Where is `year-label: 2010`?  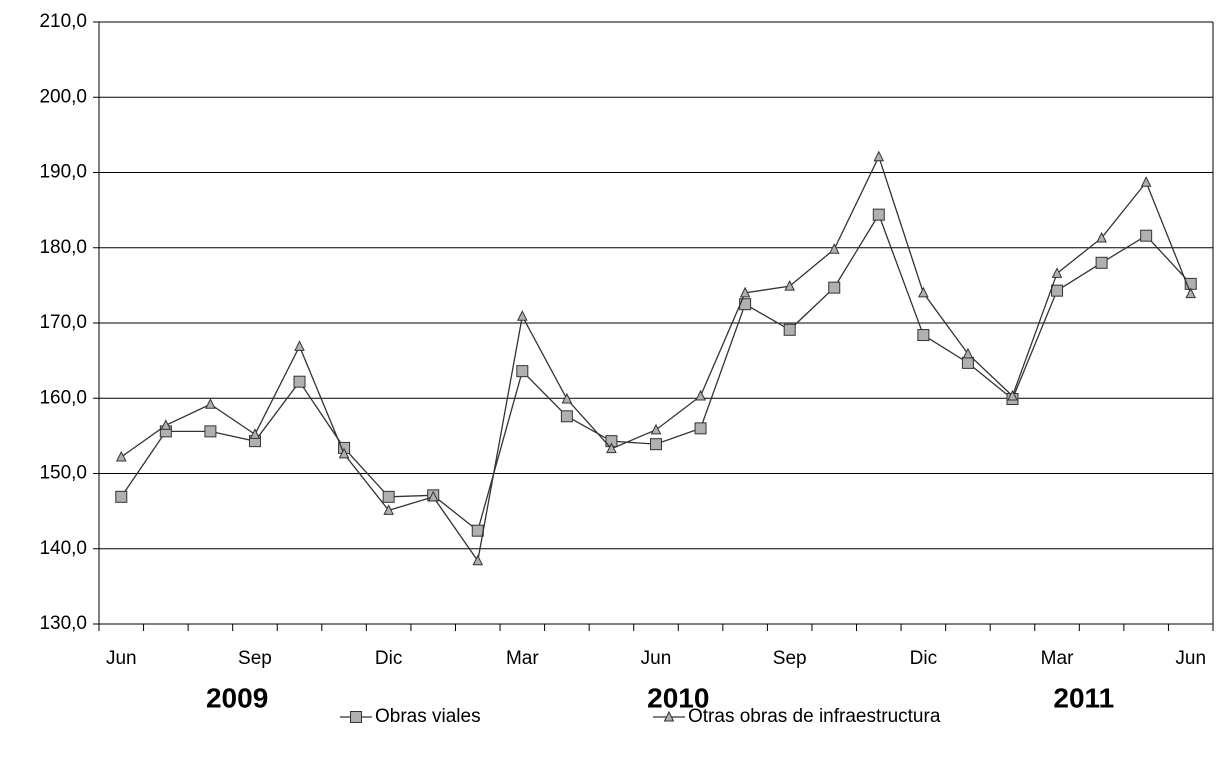 year-label: 2010 is located at coordinates (678, 697).